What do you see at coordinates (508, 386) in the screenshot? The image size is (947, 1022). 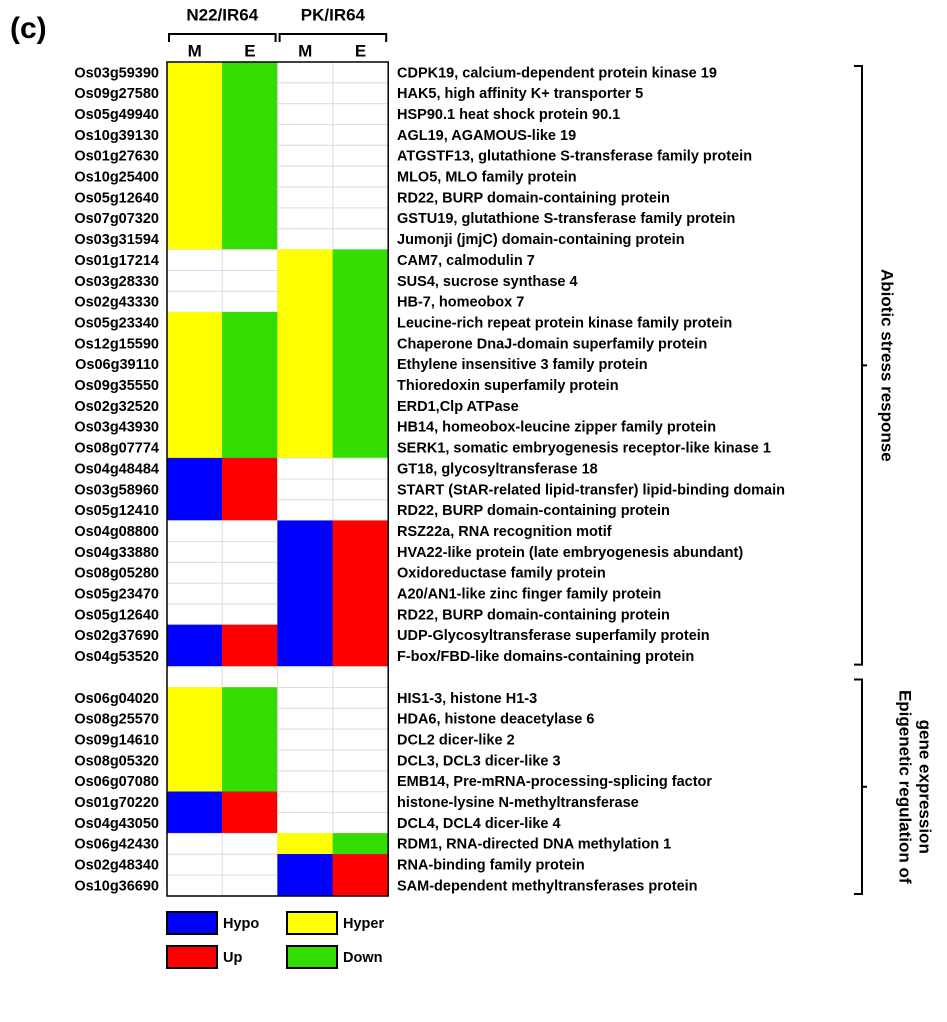 I see `gene-description: Thioredoxin superfamily protein` at bounding box center [508, 386].